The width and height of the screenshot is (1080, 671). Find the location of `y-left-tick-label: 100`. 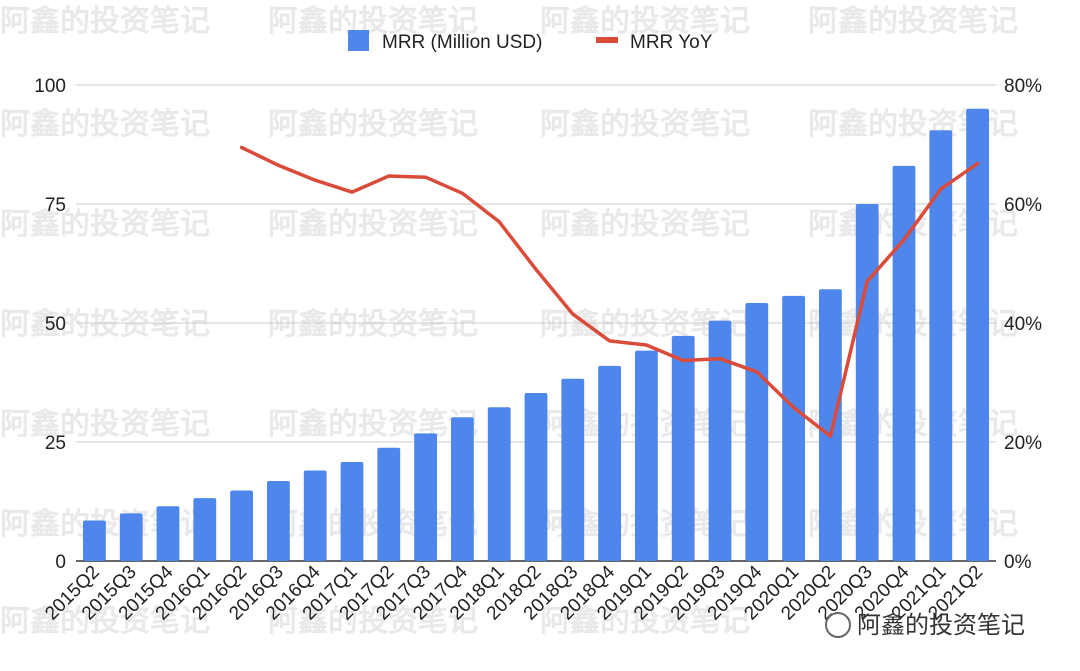

y-left-tick-label: 100 is located at coordinates (50, 86).